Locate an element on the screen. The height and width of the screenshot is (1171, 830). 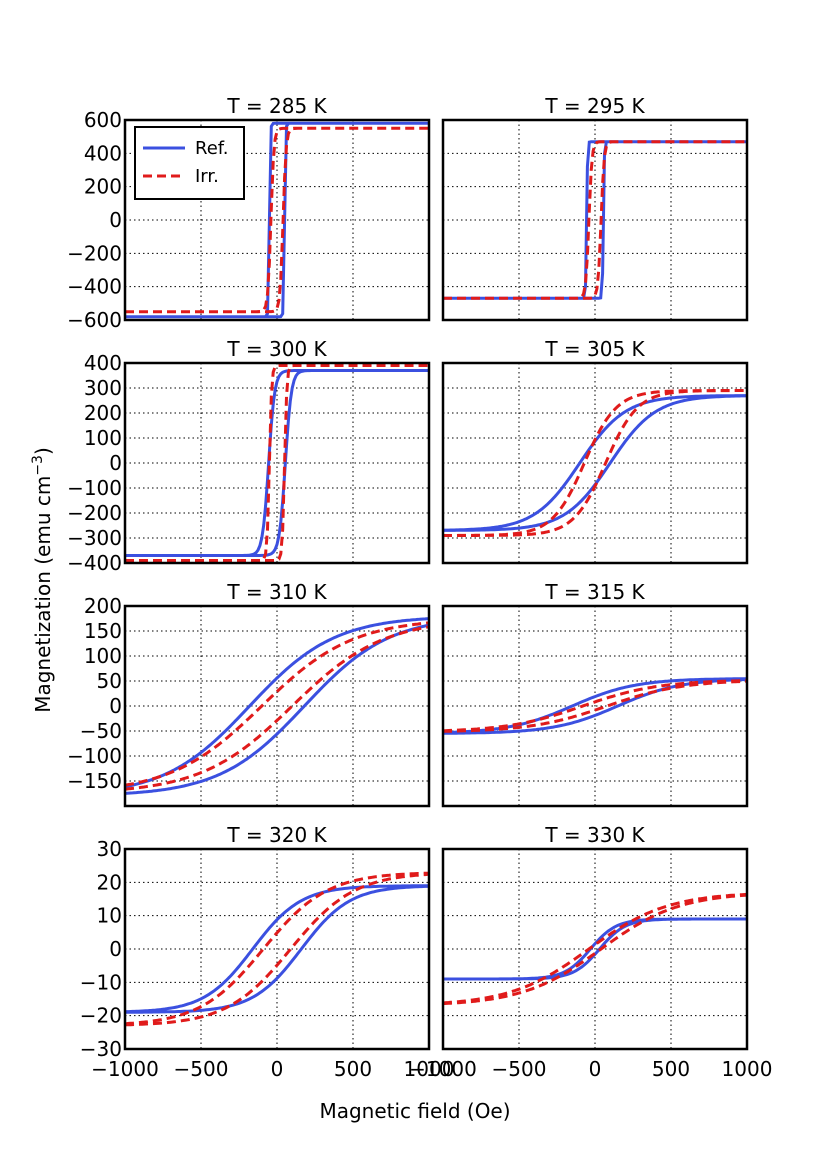
y-tick-label: 600 is located at coordinates (103, 120).